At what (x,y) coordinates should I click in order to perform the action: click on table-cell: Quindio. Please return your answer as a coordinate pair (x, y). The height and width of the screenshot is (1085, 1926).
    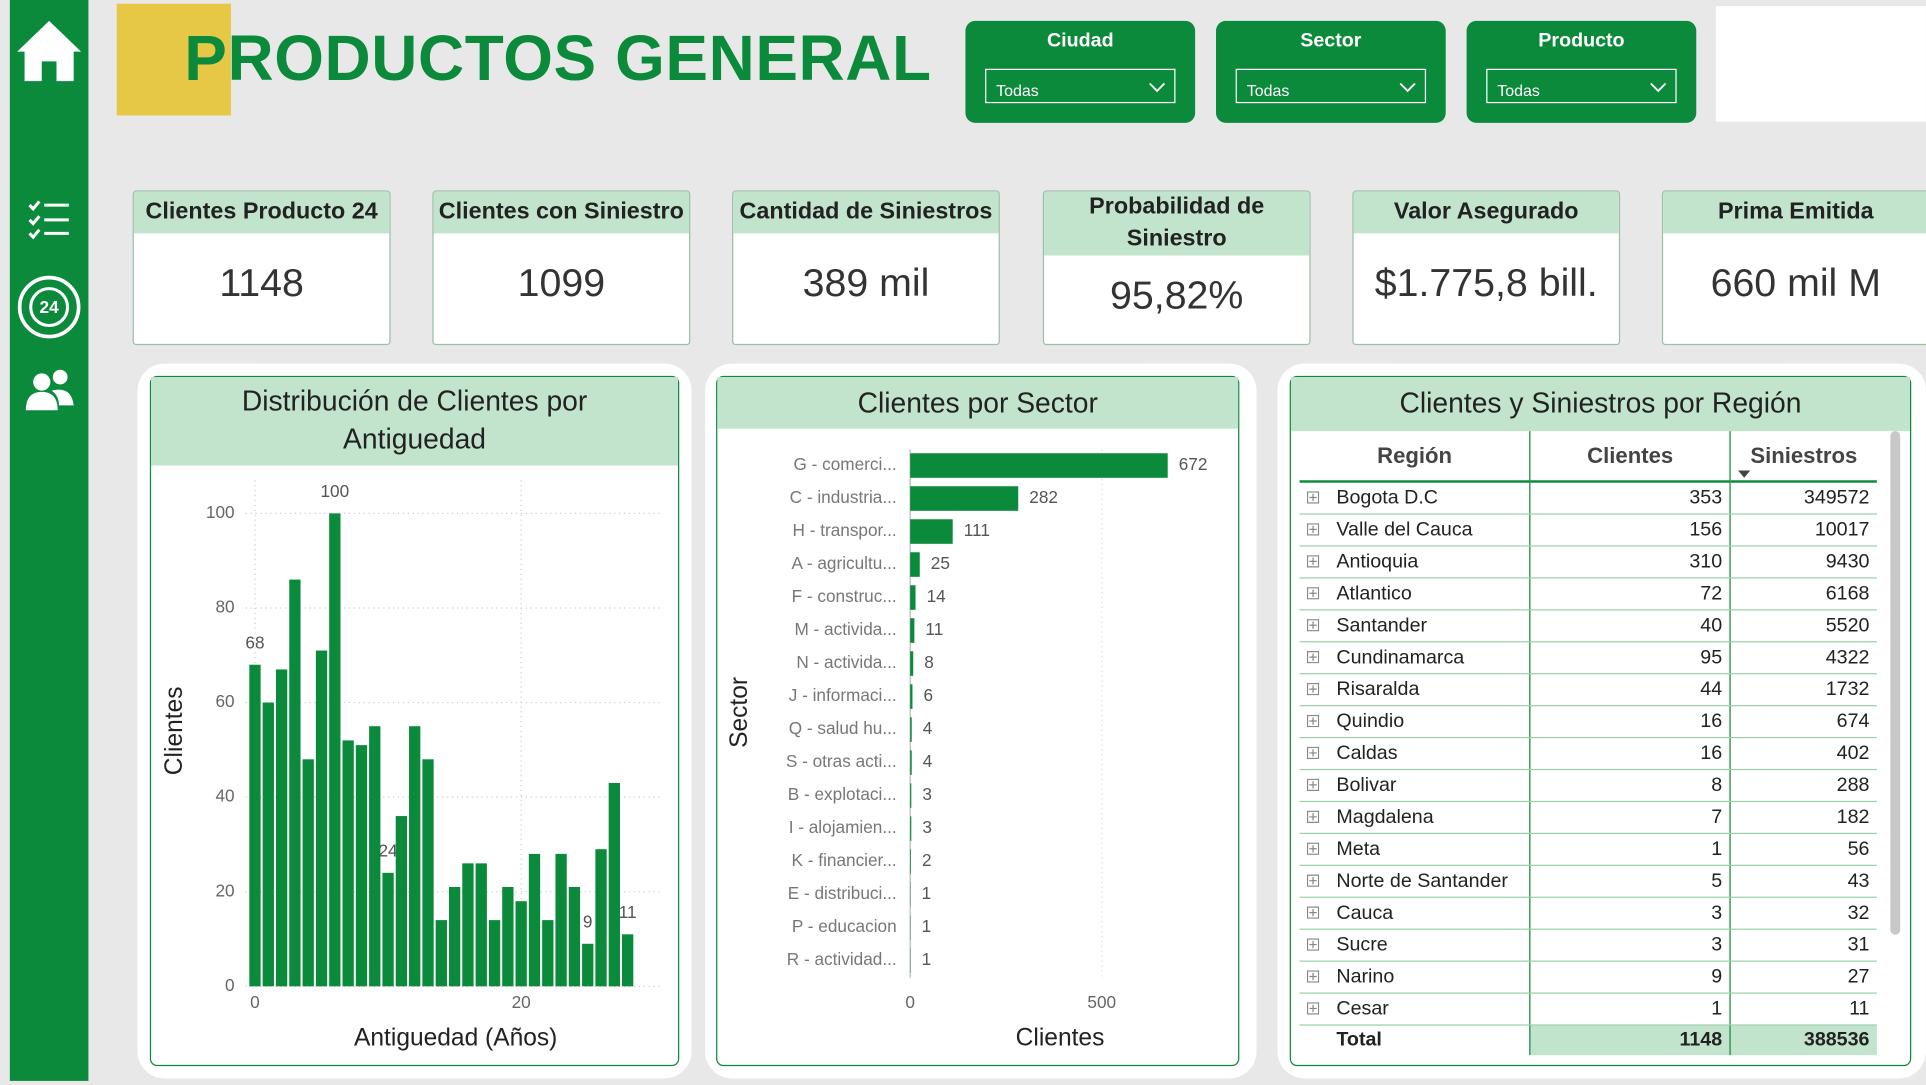
    Looking at the image, I should click on (1415, 722).